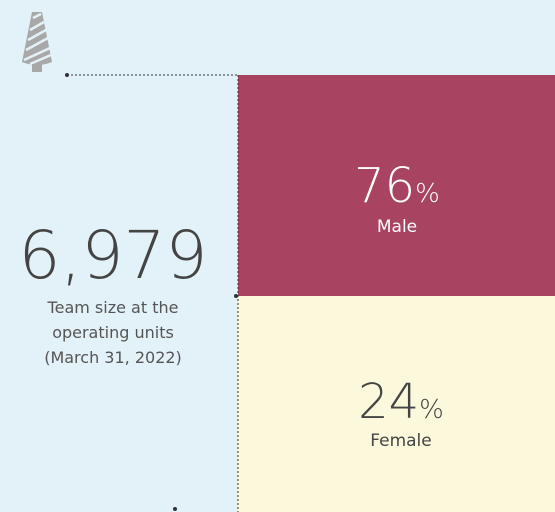 This screenshot has width=555, height=512. Describe the element at coordinates (384, 186) in the screenshot. I see `male-value: 76` at that location.